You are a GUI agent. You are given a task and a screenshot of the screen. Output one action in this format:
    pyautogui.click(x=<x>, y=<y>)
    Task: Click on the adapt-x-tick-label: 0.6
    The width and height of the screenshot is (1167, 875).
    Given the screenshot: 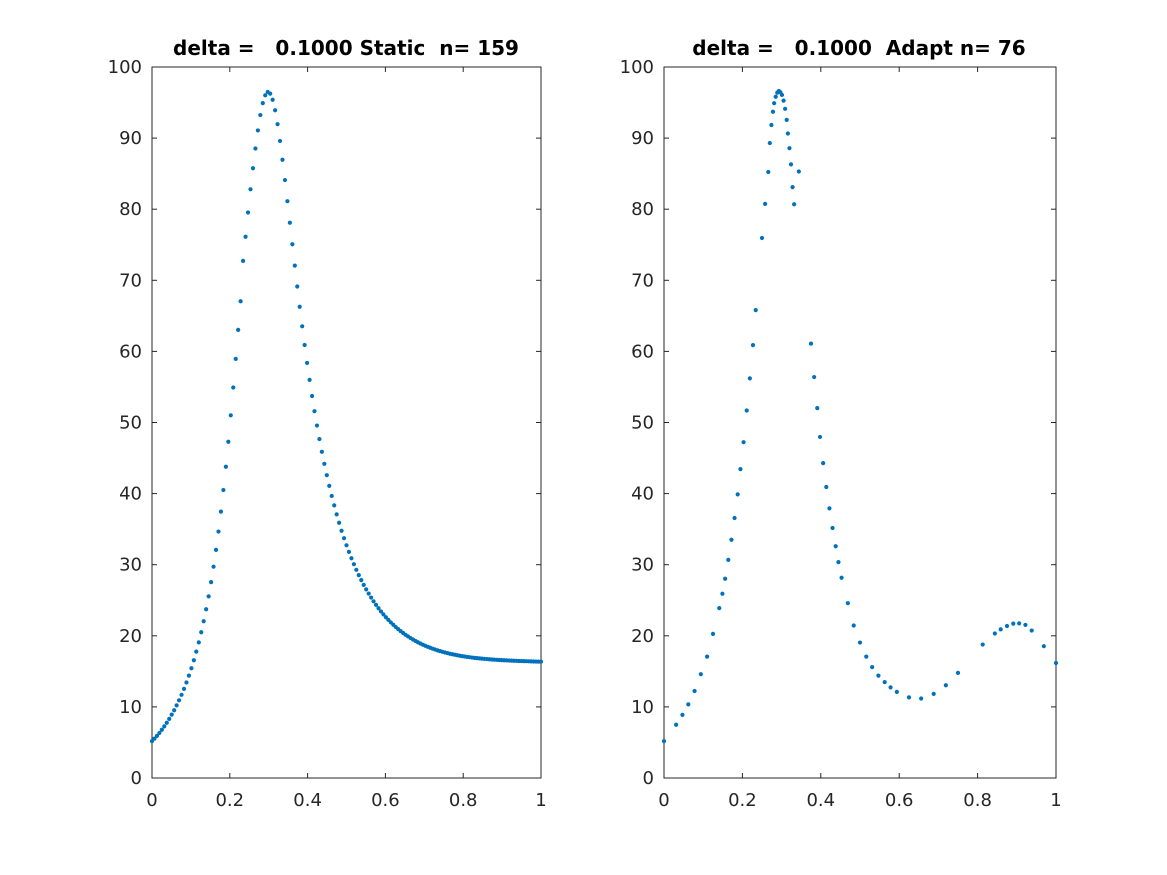 What is the action you would take?
    pyautogui.click(x=899, y=800)
    